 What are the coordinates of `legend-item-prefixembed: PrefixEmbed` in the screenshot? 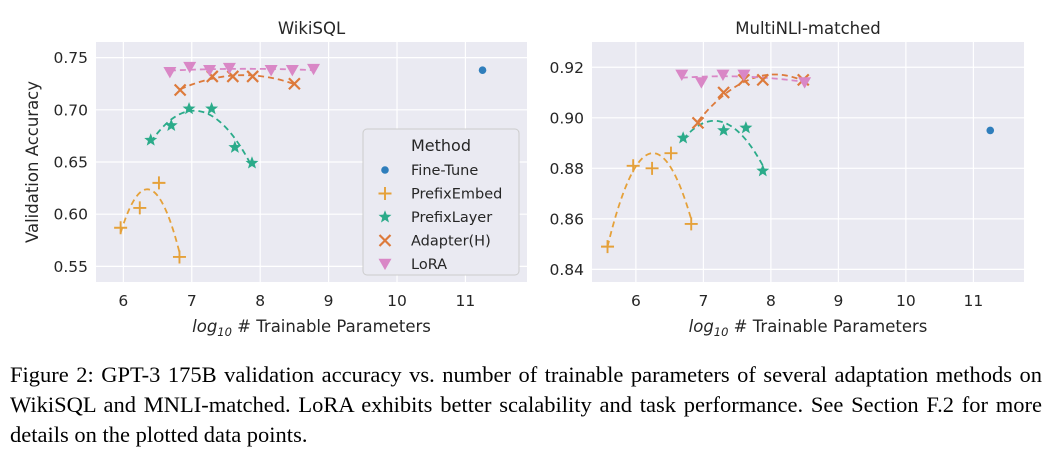 It's located at (440, 195).